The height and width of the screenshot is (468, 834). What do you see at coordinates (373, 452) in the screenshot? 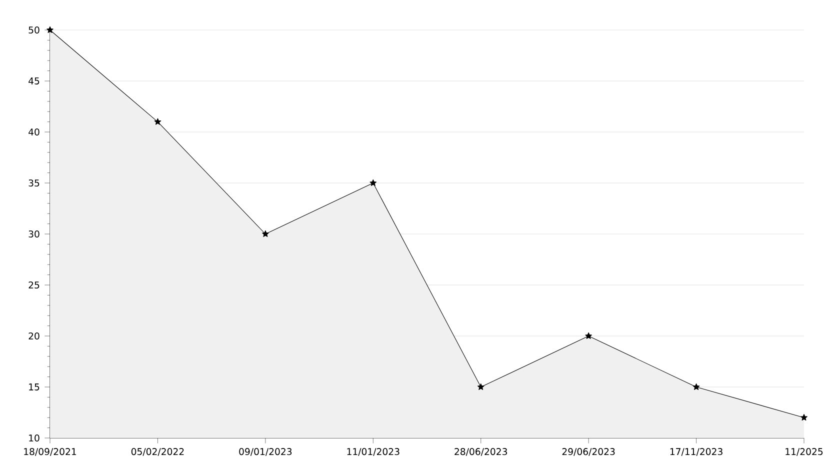
I see `x-tick-label: 11/01/2023` at bounding box center [373, 452].